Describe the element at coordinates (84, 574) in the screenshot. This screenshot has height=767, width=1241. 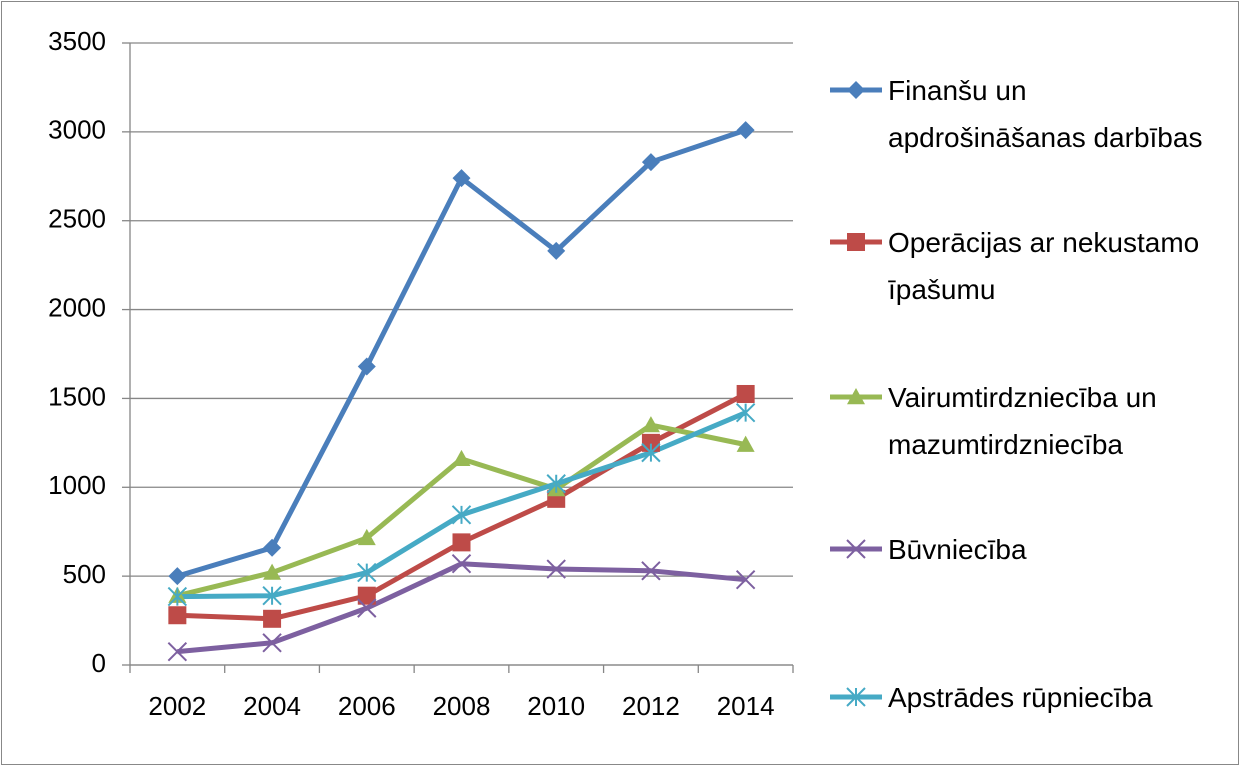
I see `y-tick-label: 500` at that location.